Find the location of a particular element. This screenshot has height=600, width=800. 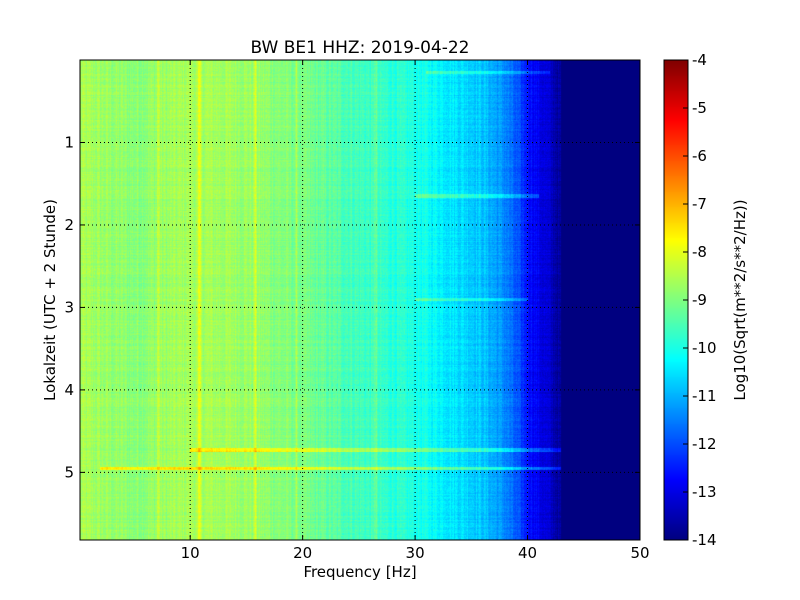

y-axis-label: Lokalzeit (UTC + 2 Stunde) is located at coordinates (50, 300).